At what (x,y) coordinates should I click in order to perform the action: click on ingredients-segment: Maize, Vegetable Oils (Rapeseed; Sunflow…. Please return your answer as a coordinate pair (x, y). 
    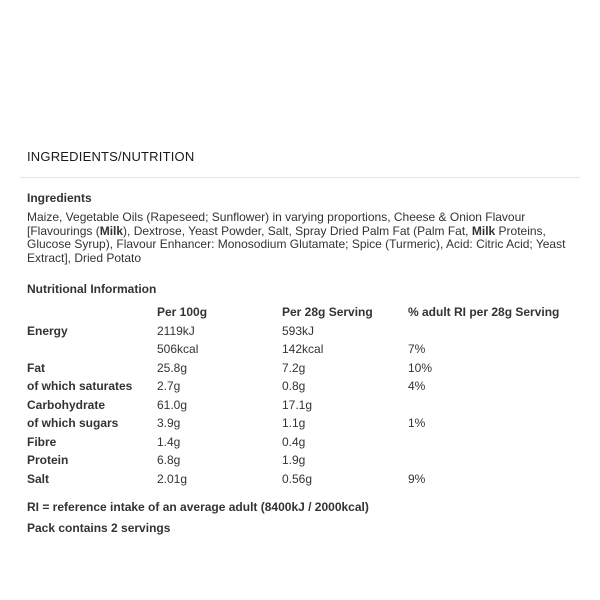
    Looking at the image, I should click on (276, 224).